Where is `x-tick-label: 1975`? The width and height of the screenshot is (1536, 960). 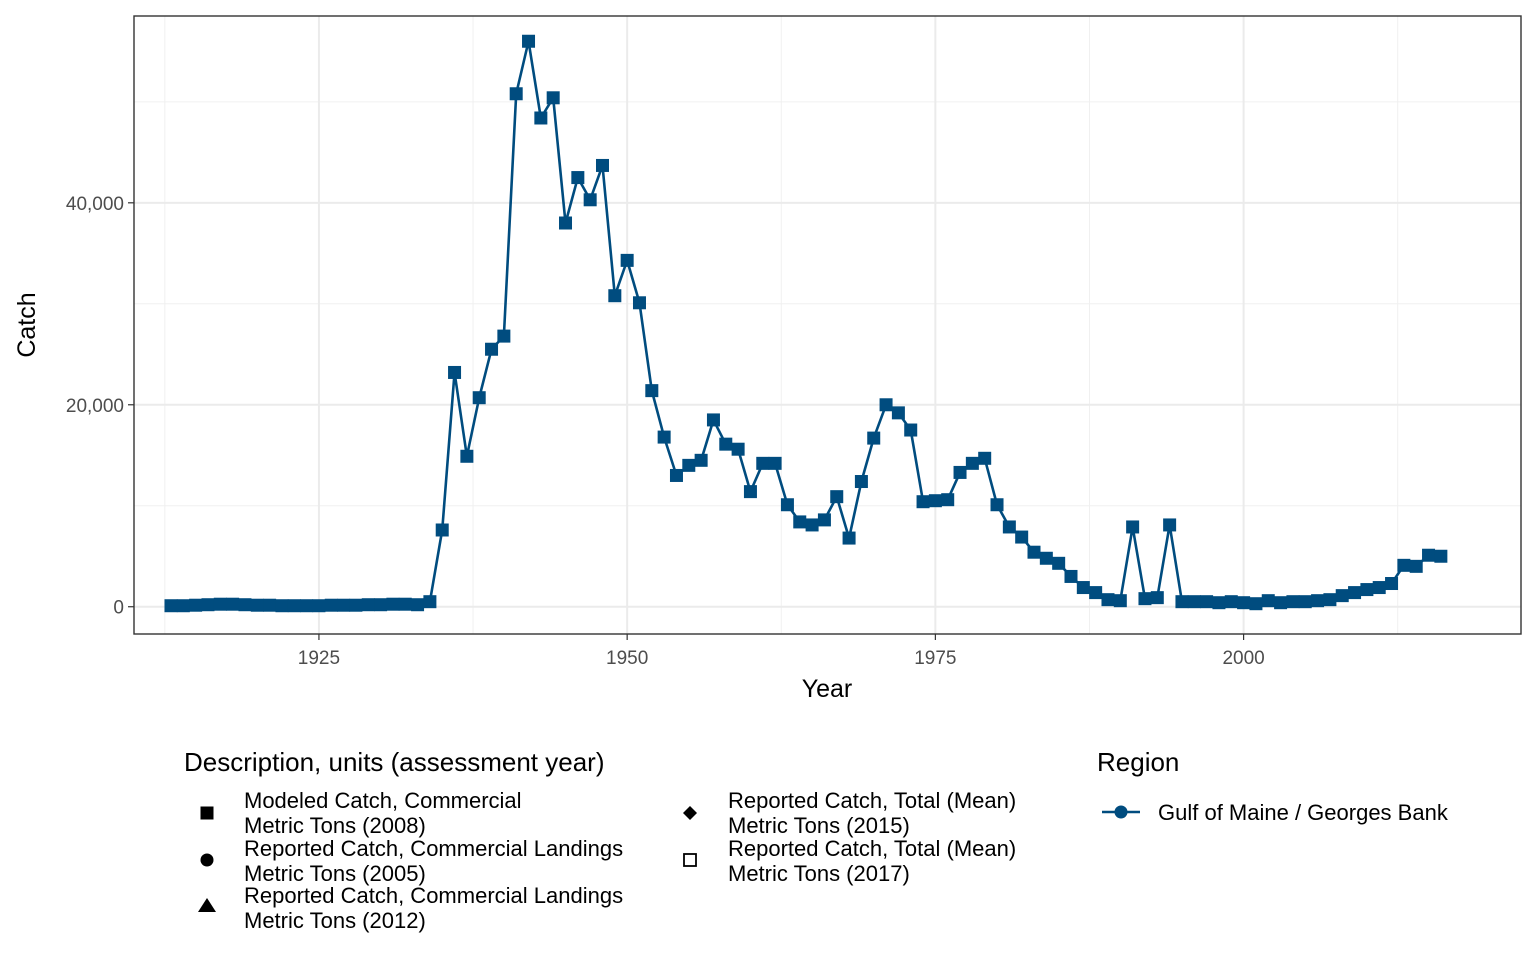 x-tick-label: 1975 is located at coordinates (935, 658).